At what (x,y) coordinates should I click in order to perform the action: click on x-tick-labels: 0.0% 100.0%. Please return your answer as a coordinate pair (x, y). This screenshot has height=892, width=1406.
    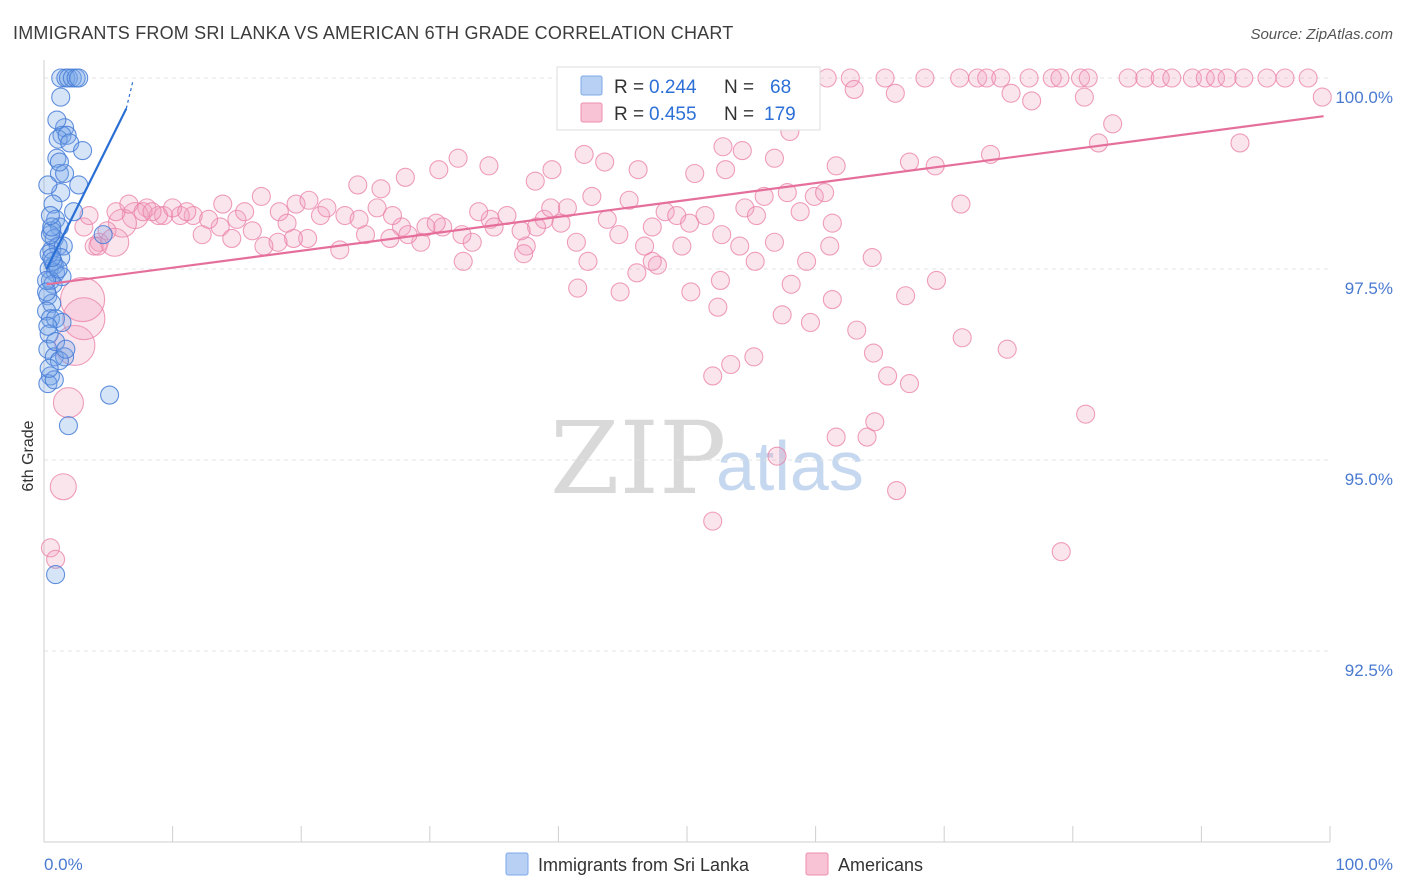
    Looking at the image, I should click on (718, 864).